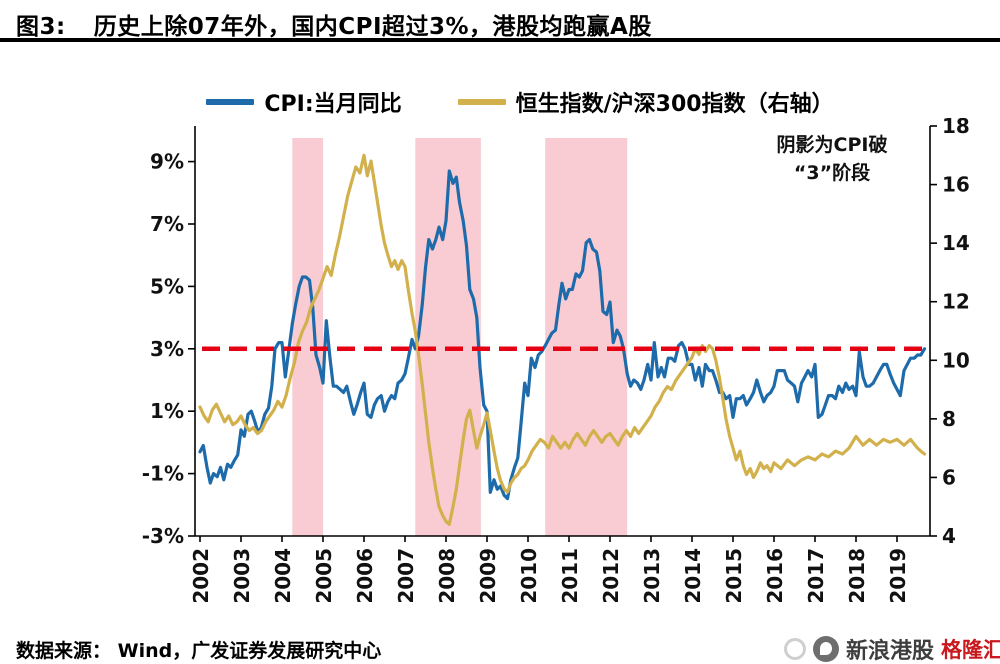 The height and width of the screenshot is (664, 1000). Describe the element at coordinates (693, 576) in the screenshot. I see `x-axis-year-label: 2014` at that location.